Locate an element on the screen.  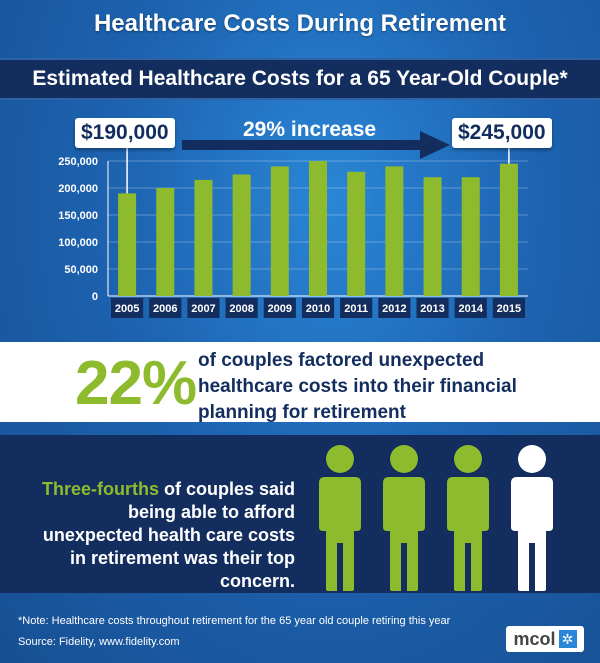
x-tick-label: 2013 is located at coordinates (432, 309).